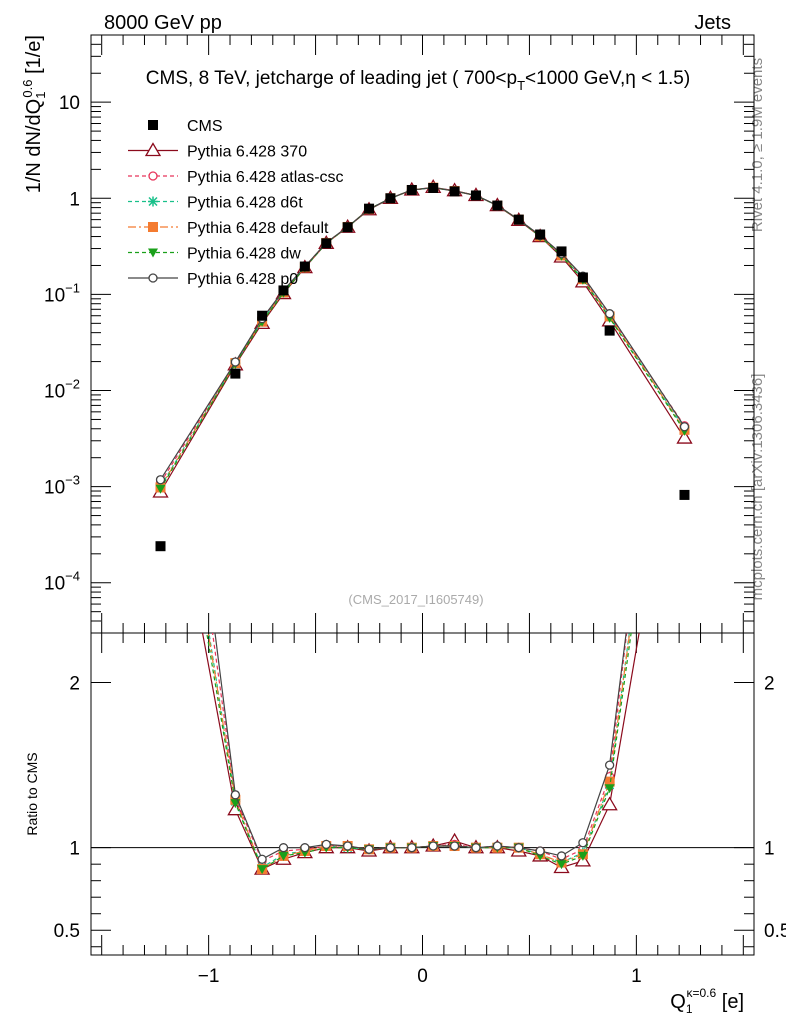 Image resolution: width=786 pixels, height=1024 pixels. What do you see at coordinates (265, 177) in the screenshot?
I see `legend-label: Pythia 6.428 atlas-csc` at bounding box center [265, 177].